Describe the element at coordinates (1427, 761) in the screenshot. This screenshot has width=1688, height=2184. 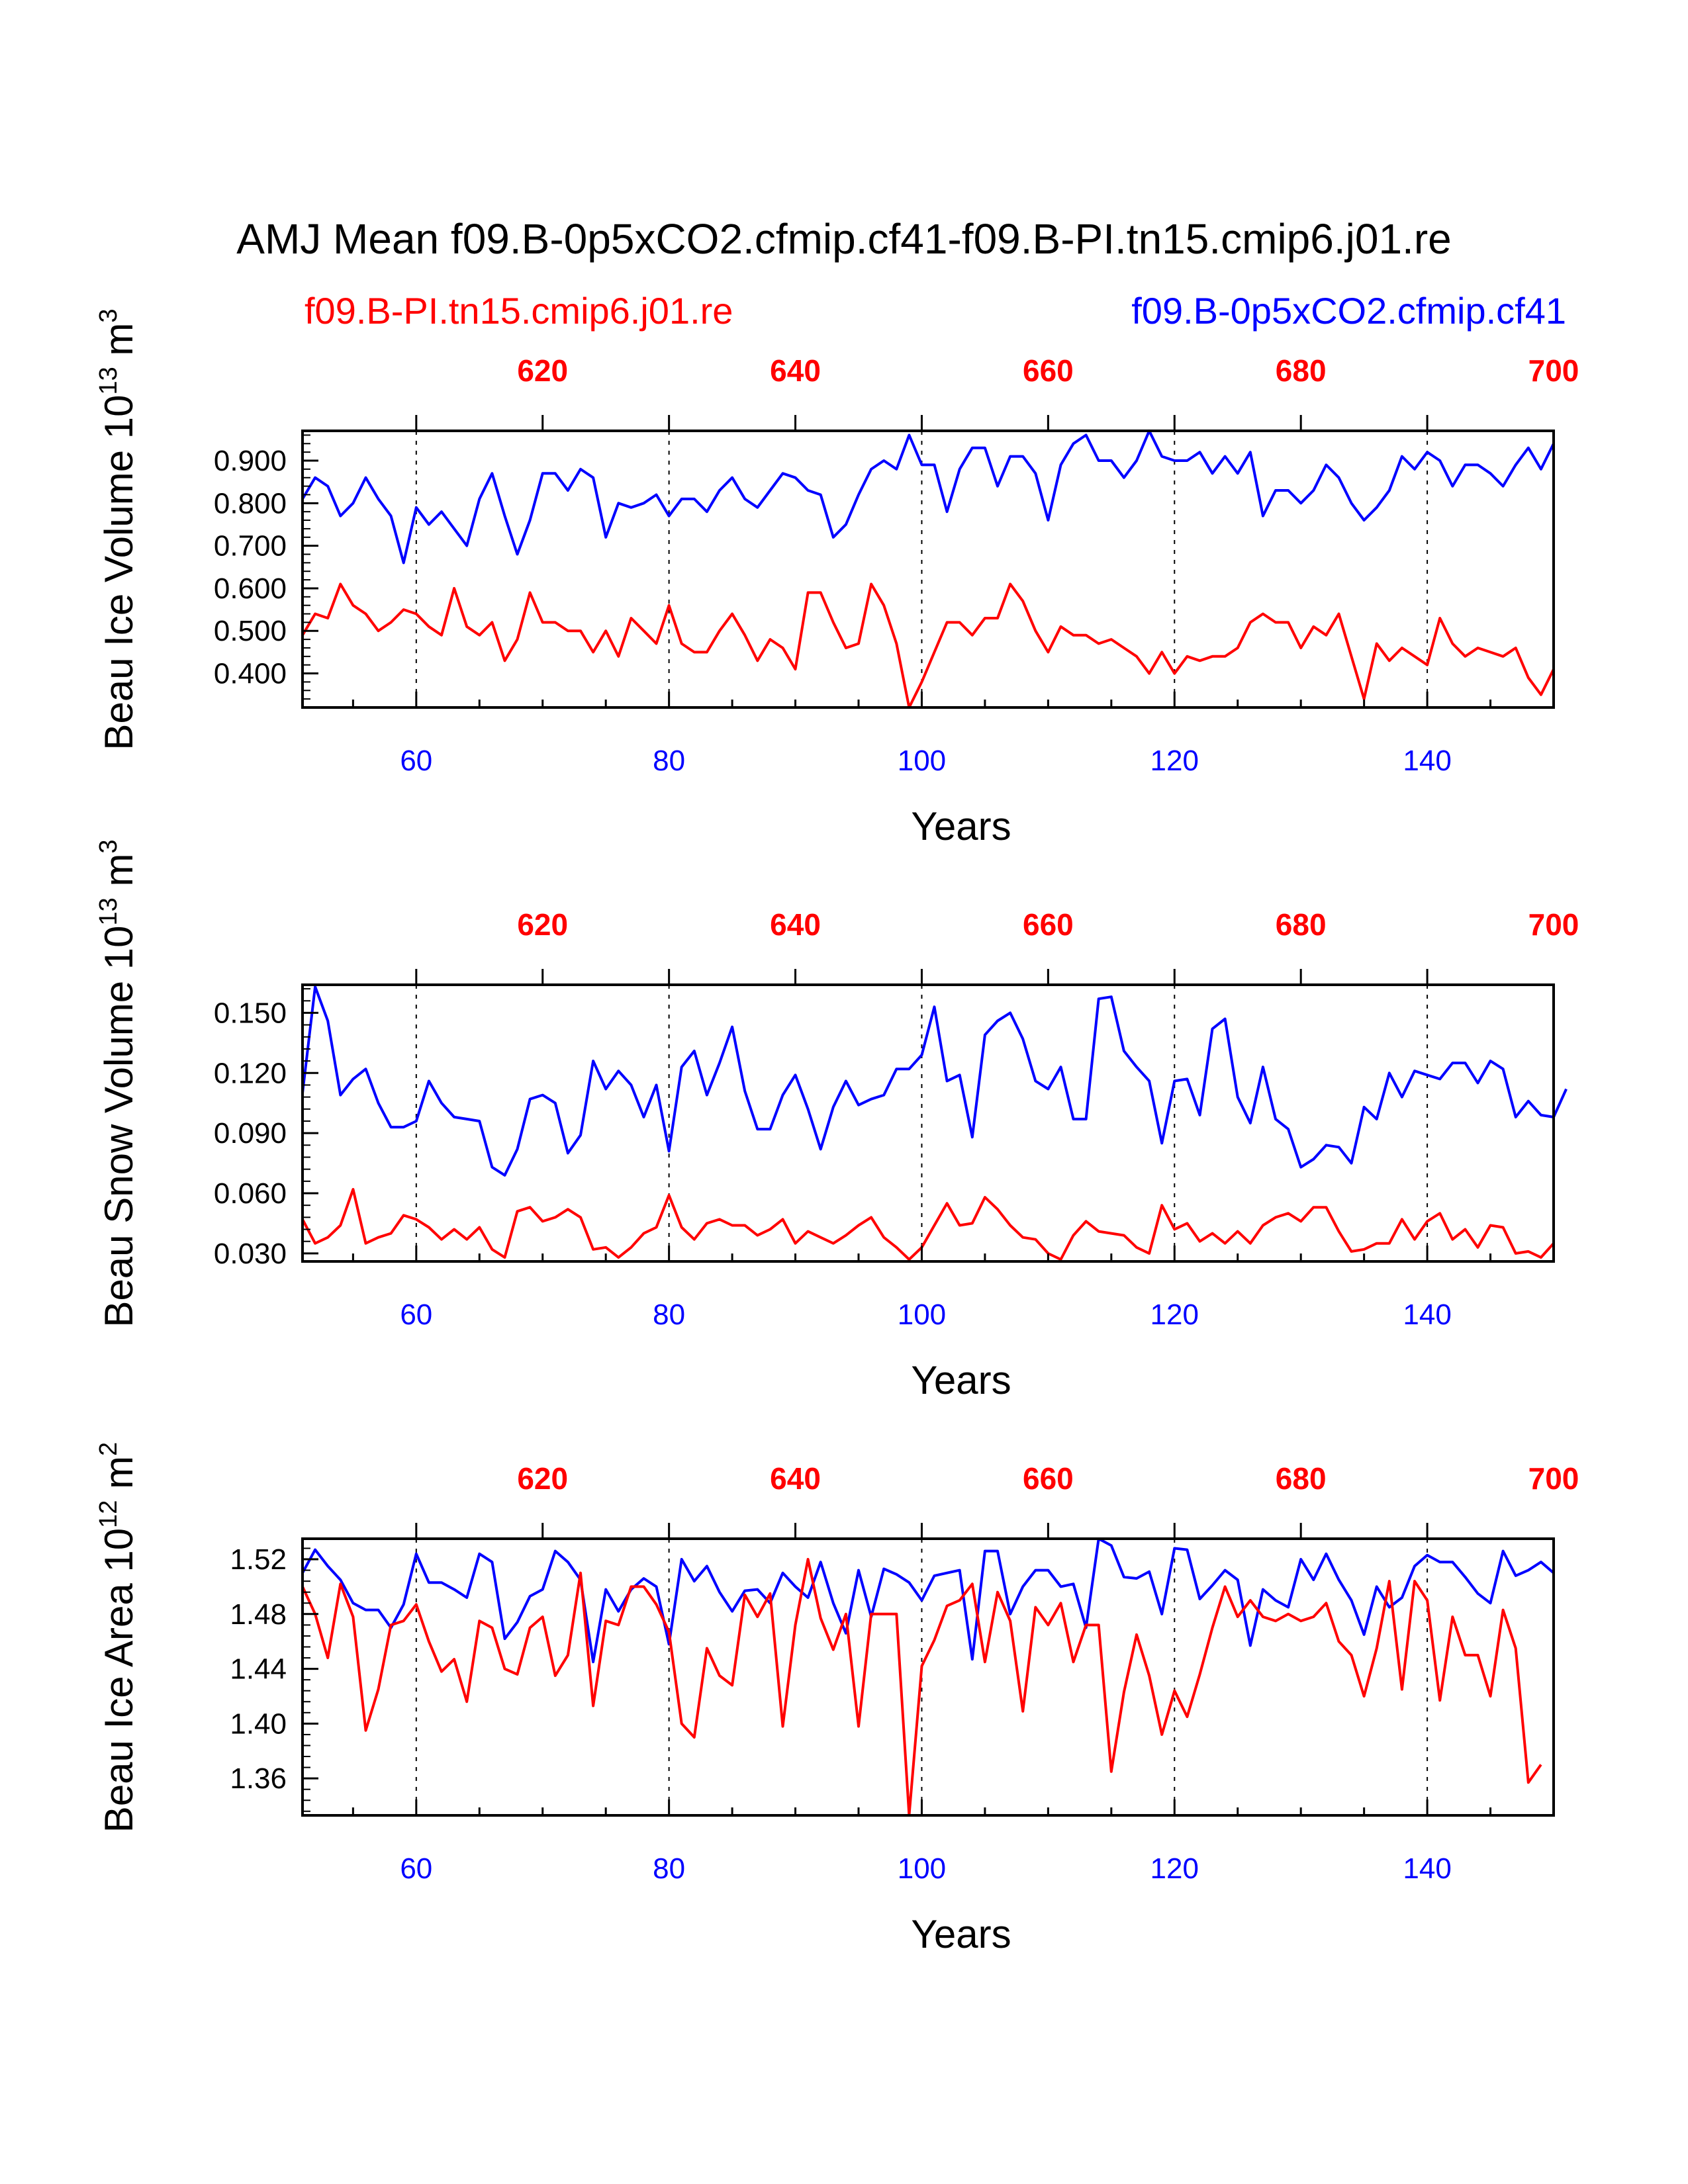
I see `ice-volume-xtick-label-140: 140` at that location.